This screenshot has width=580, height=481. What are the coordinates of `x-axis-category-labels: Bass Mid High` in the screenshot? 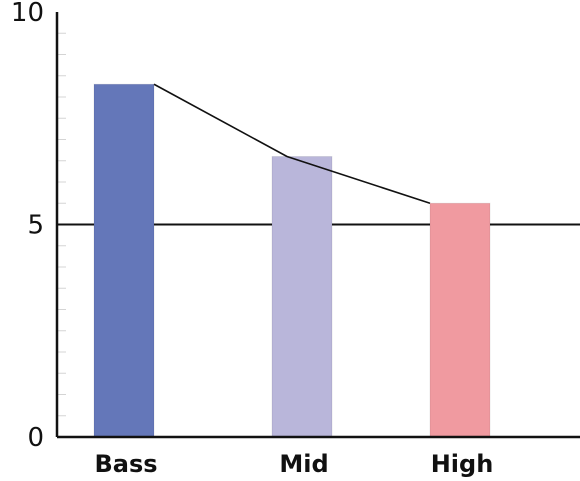 It's located at (293, 464).